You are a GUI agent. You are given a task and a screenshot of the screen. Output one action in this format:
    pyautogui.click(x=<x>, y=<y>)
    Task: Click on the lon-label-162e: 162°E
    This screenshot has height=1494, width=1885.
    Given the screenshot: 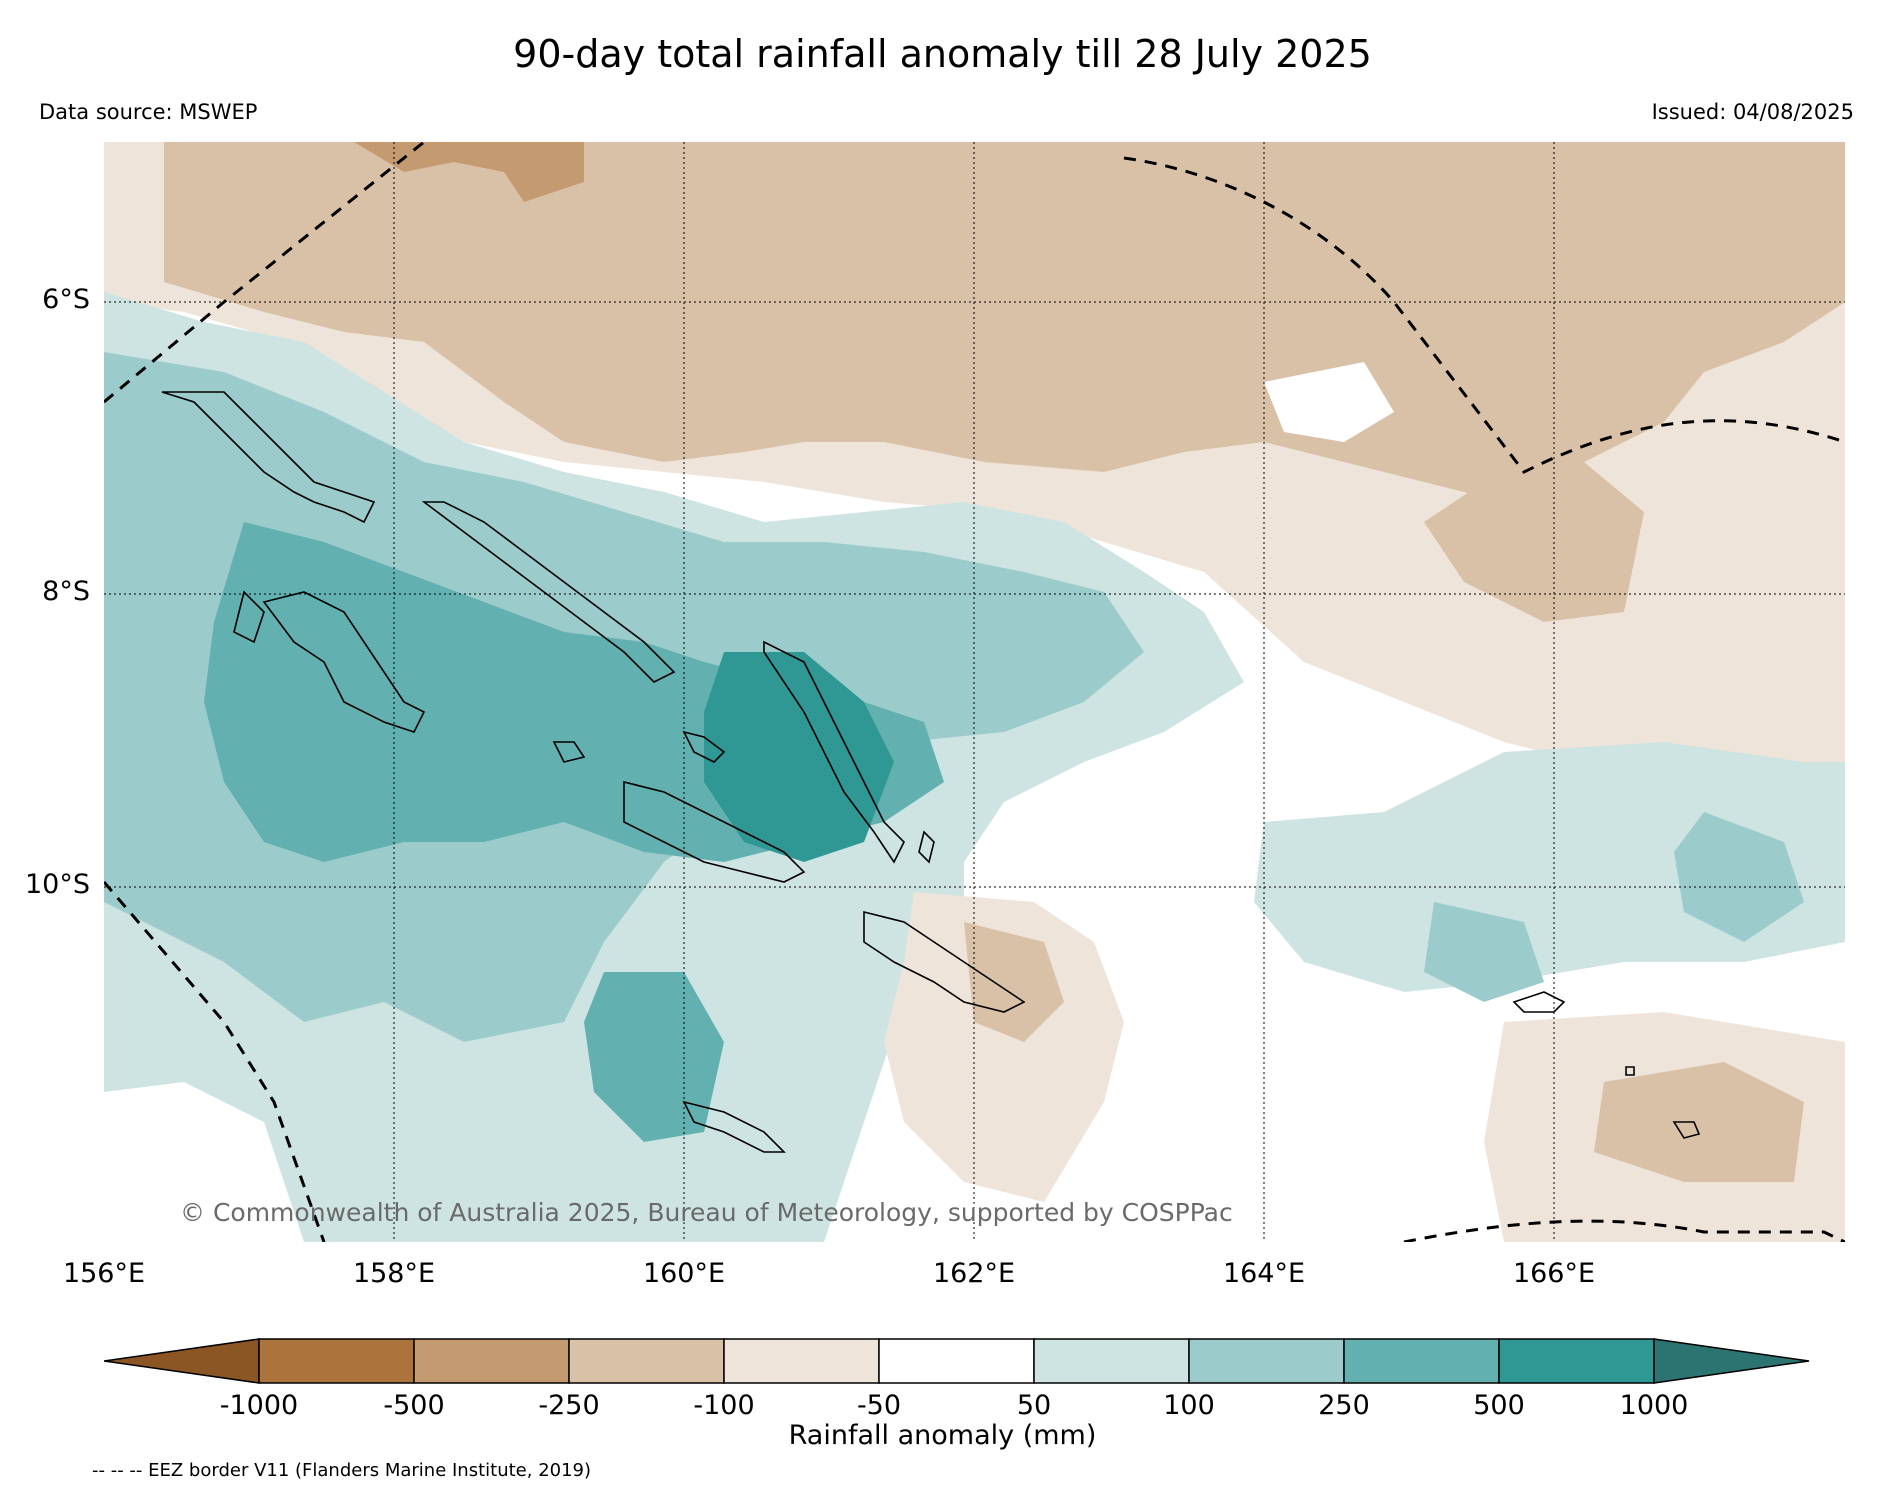 What is the action you would take?
    pyautogui.click(x=974, y=1273)
    